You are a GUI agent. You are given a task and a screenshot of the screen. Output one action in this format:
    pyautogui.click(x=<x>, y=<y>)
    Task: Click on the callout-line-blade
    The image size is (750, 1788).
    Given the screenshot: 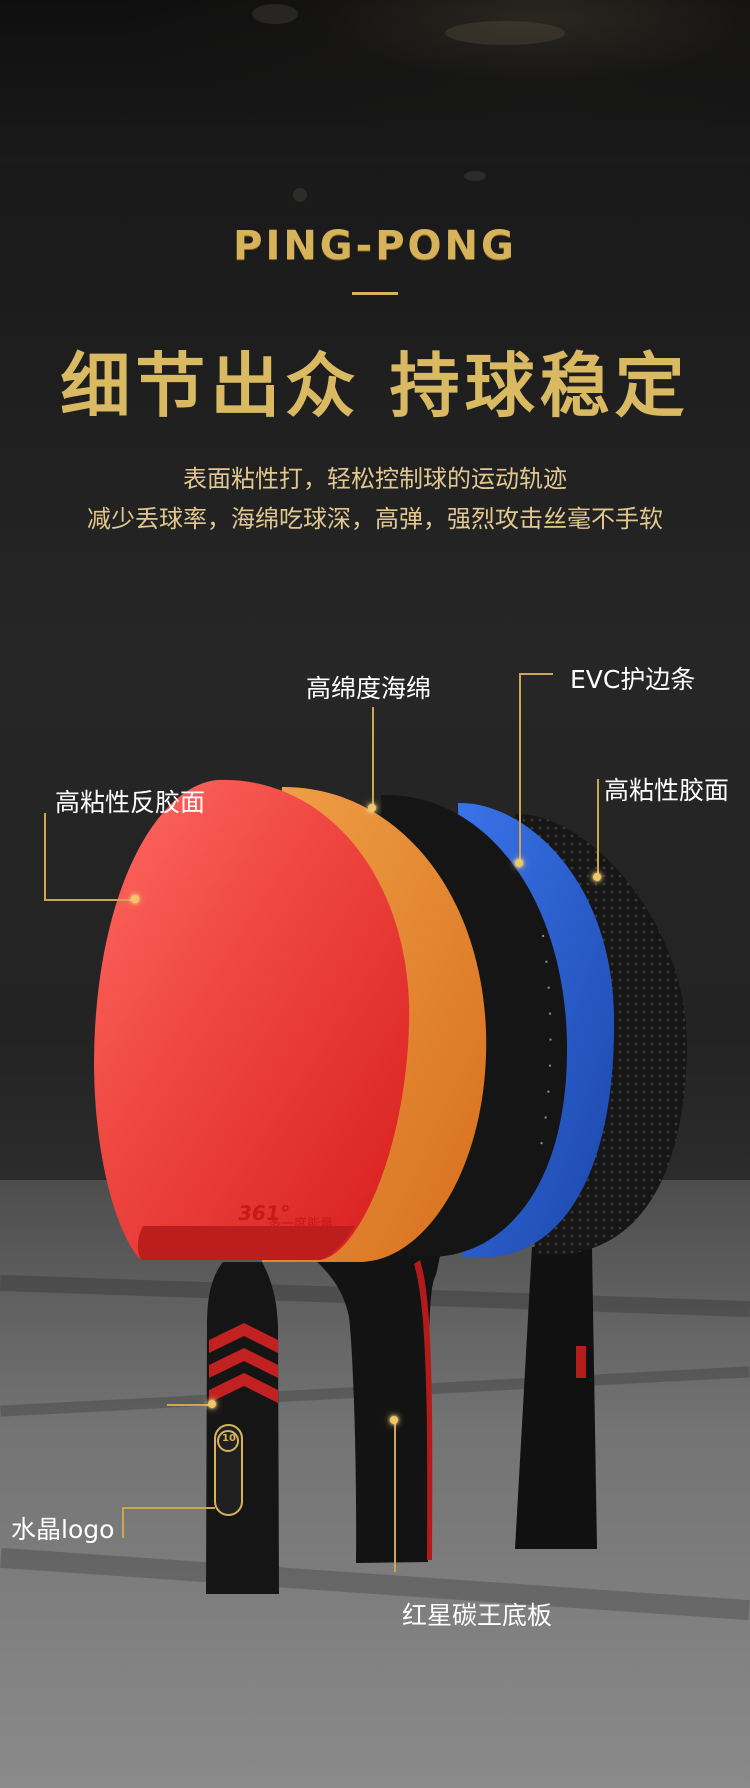 What is the action you would take?
    pyautogui.click(x=395, y=1496)
    